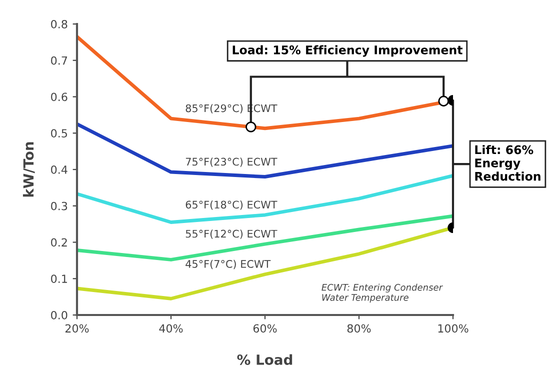 The width and height of the screenshot is (550, 377). Describe the element at coordinates (359, 328) in the screenshot. I see `x-tick-label: 80%` at that location.